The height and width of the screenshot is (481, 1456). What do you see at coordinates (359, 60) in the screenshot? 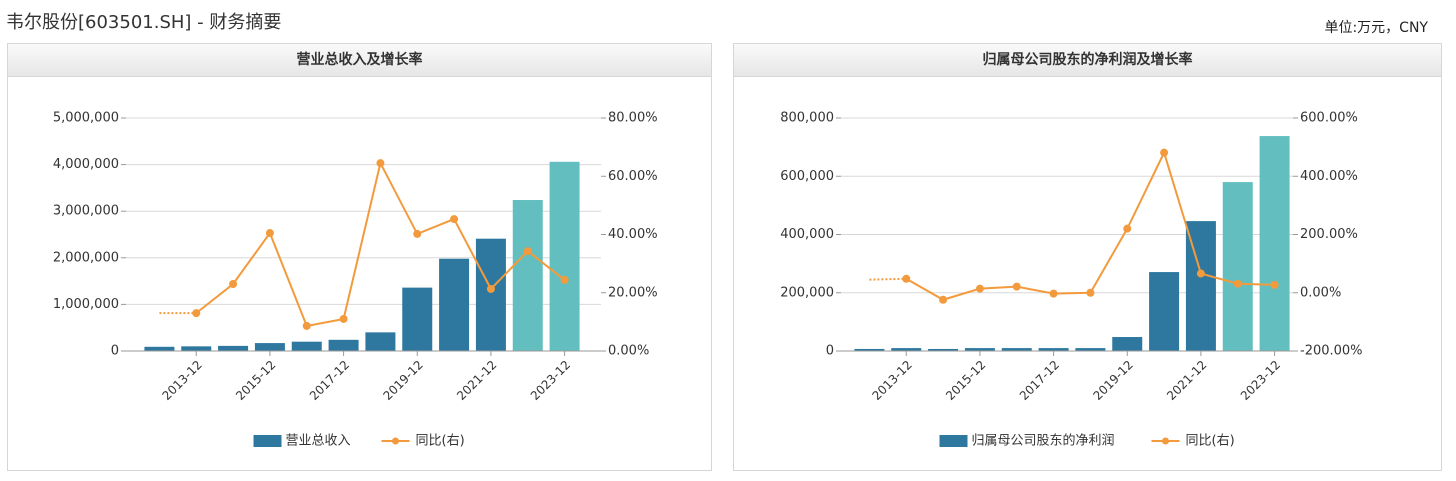
I see `panel-title: 营业总收入及增长率` at bounding box center [359, 60].